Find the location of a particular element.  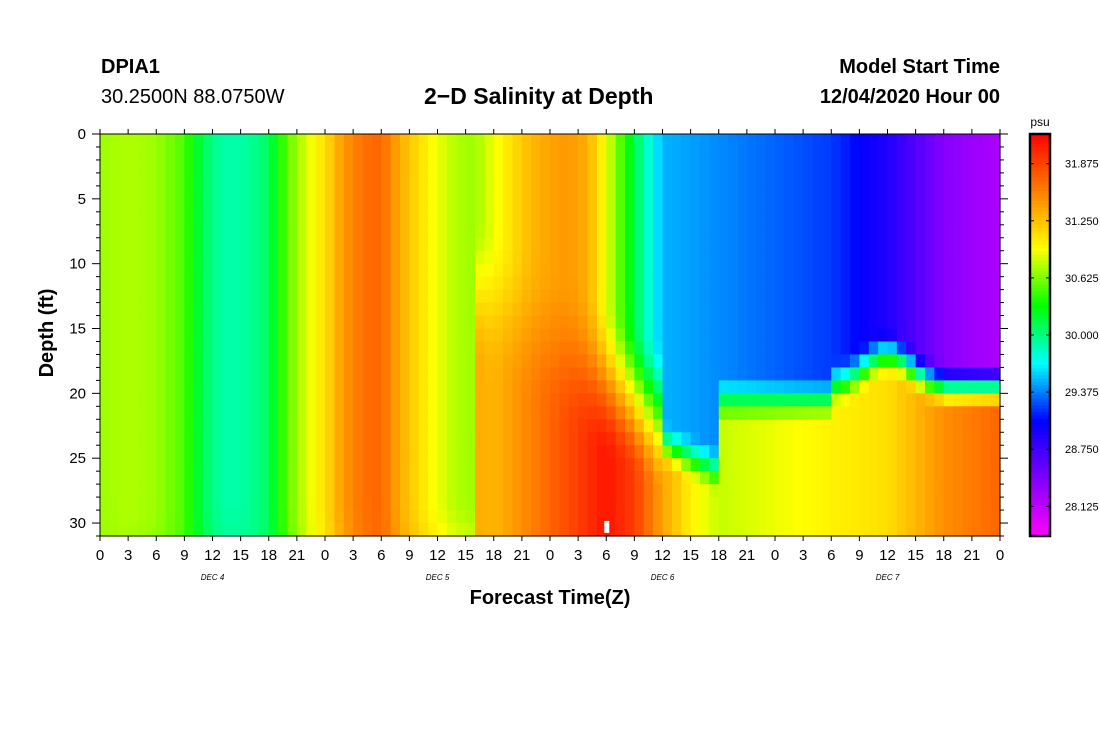

x-axis-label: Forecast Time(Z) is located at coordinates (550, 598).